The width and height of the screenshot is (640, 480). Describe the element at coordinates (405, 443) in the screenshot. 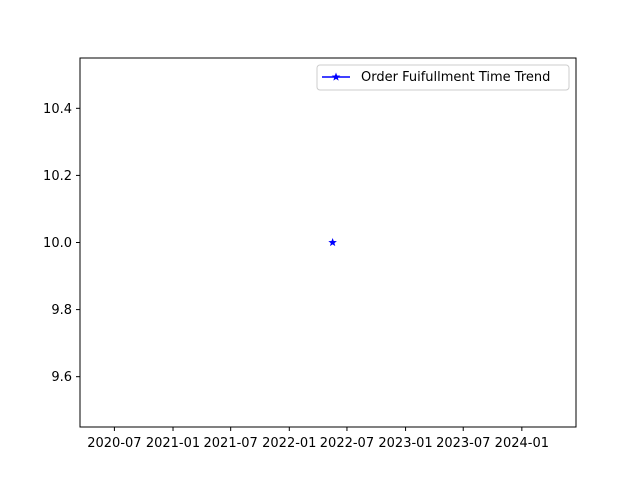

I see `x-tick-label: 2023-01` at that location.